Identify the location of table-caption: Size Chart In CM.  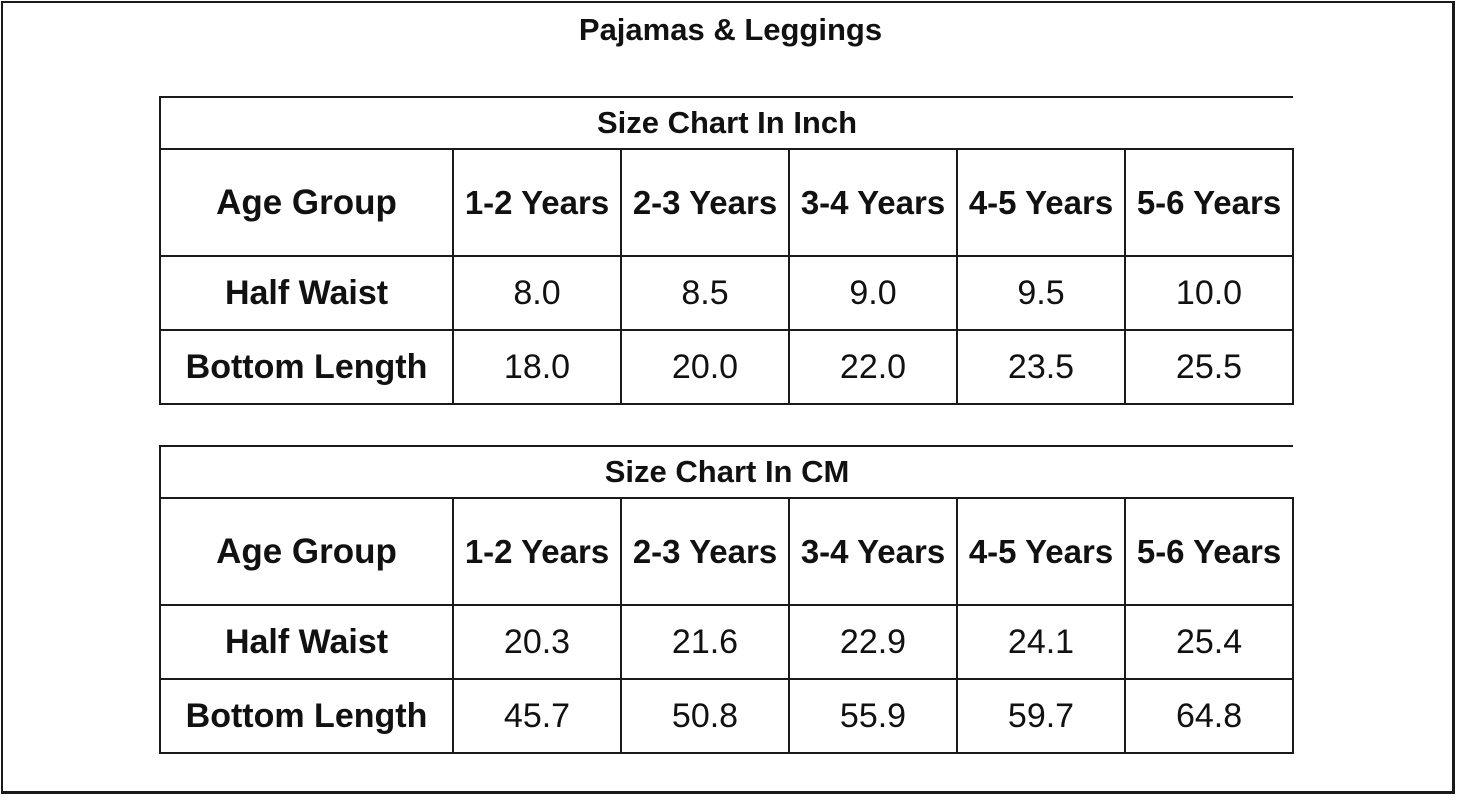
(726, 472).